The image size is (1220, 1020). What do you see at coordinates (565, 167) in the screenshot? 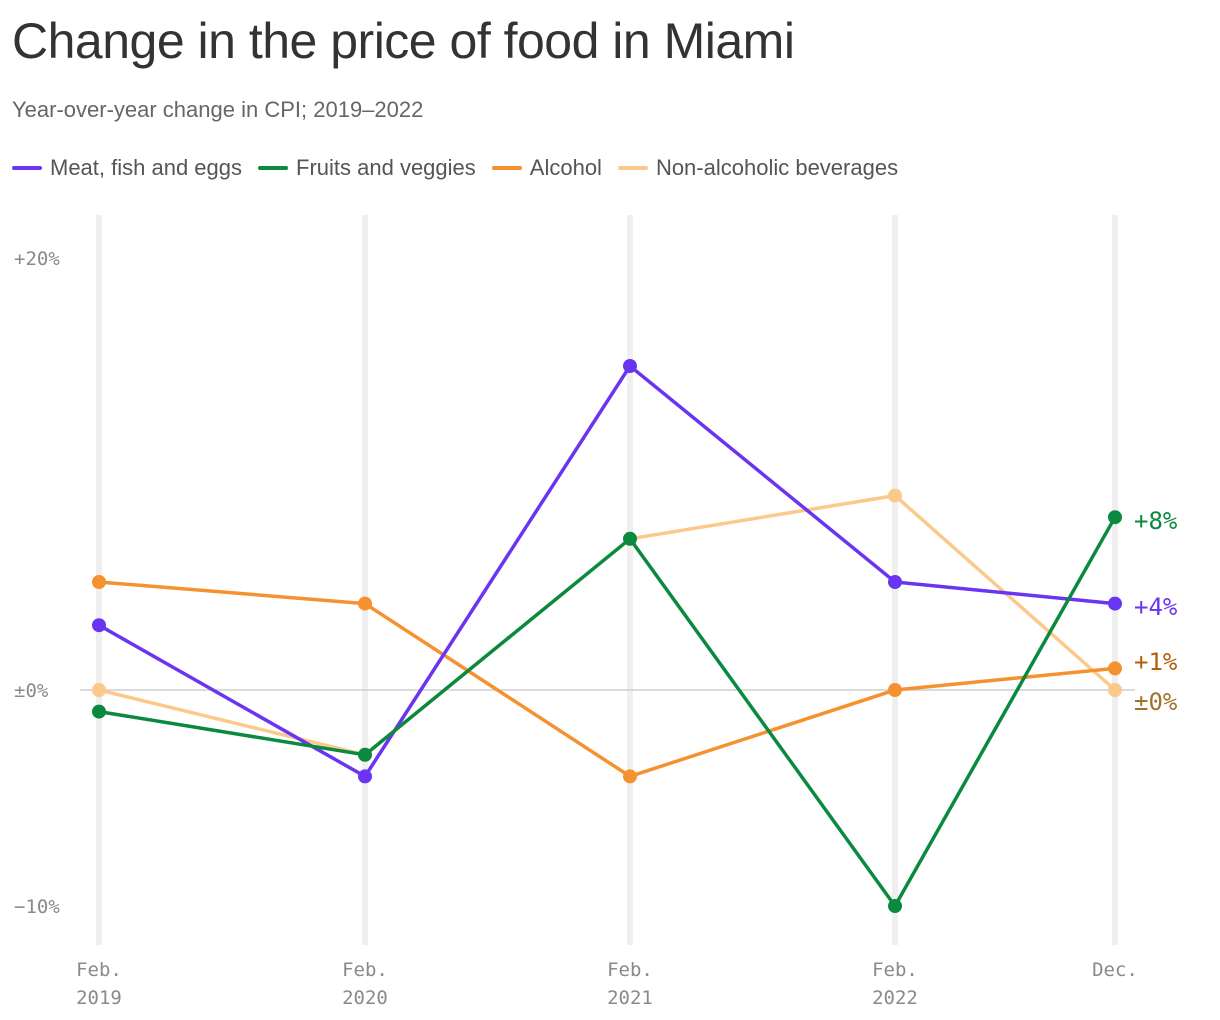
I see `legend-label-alcohol: Alcohol` at bounding box center [565, 167].